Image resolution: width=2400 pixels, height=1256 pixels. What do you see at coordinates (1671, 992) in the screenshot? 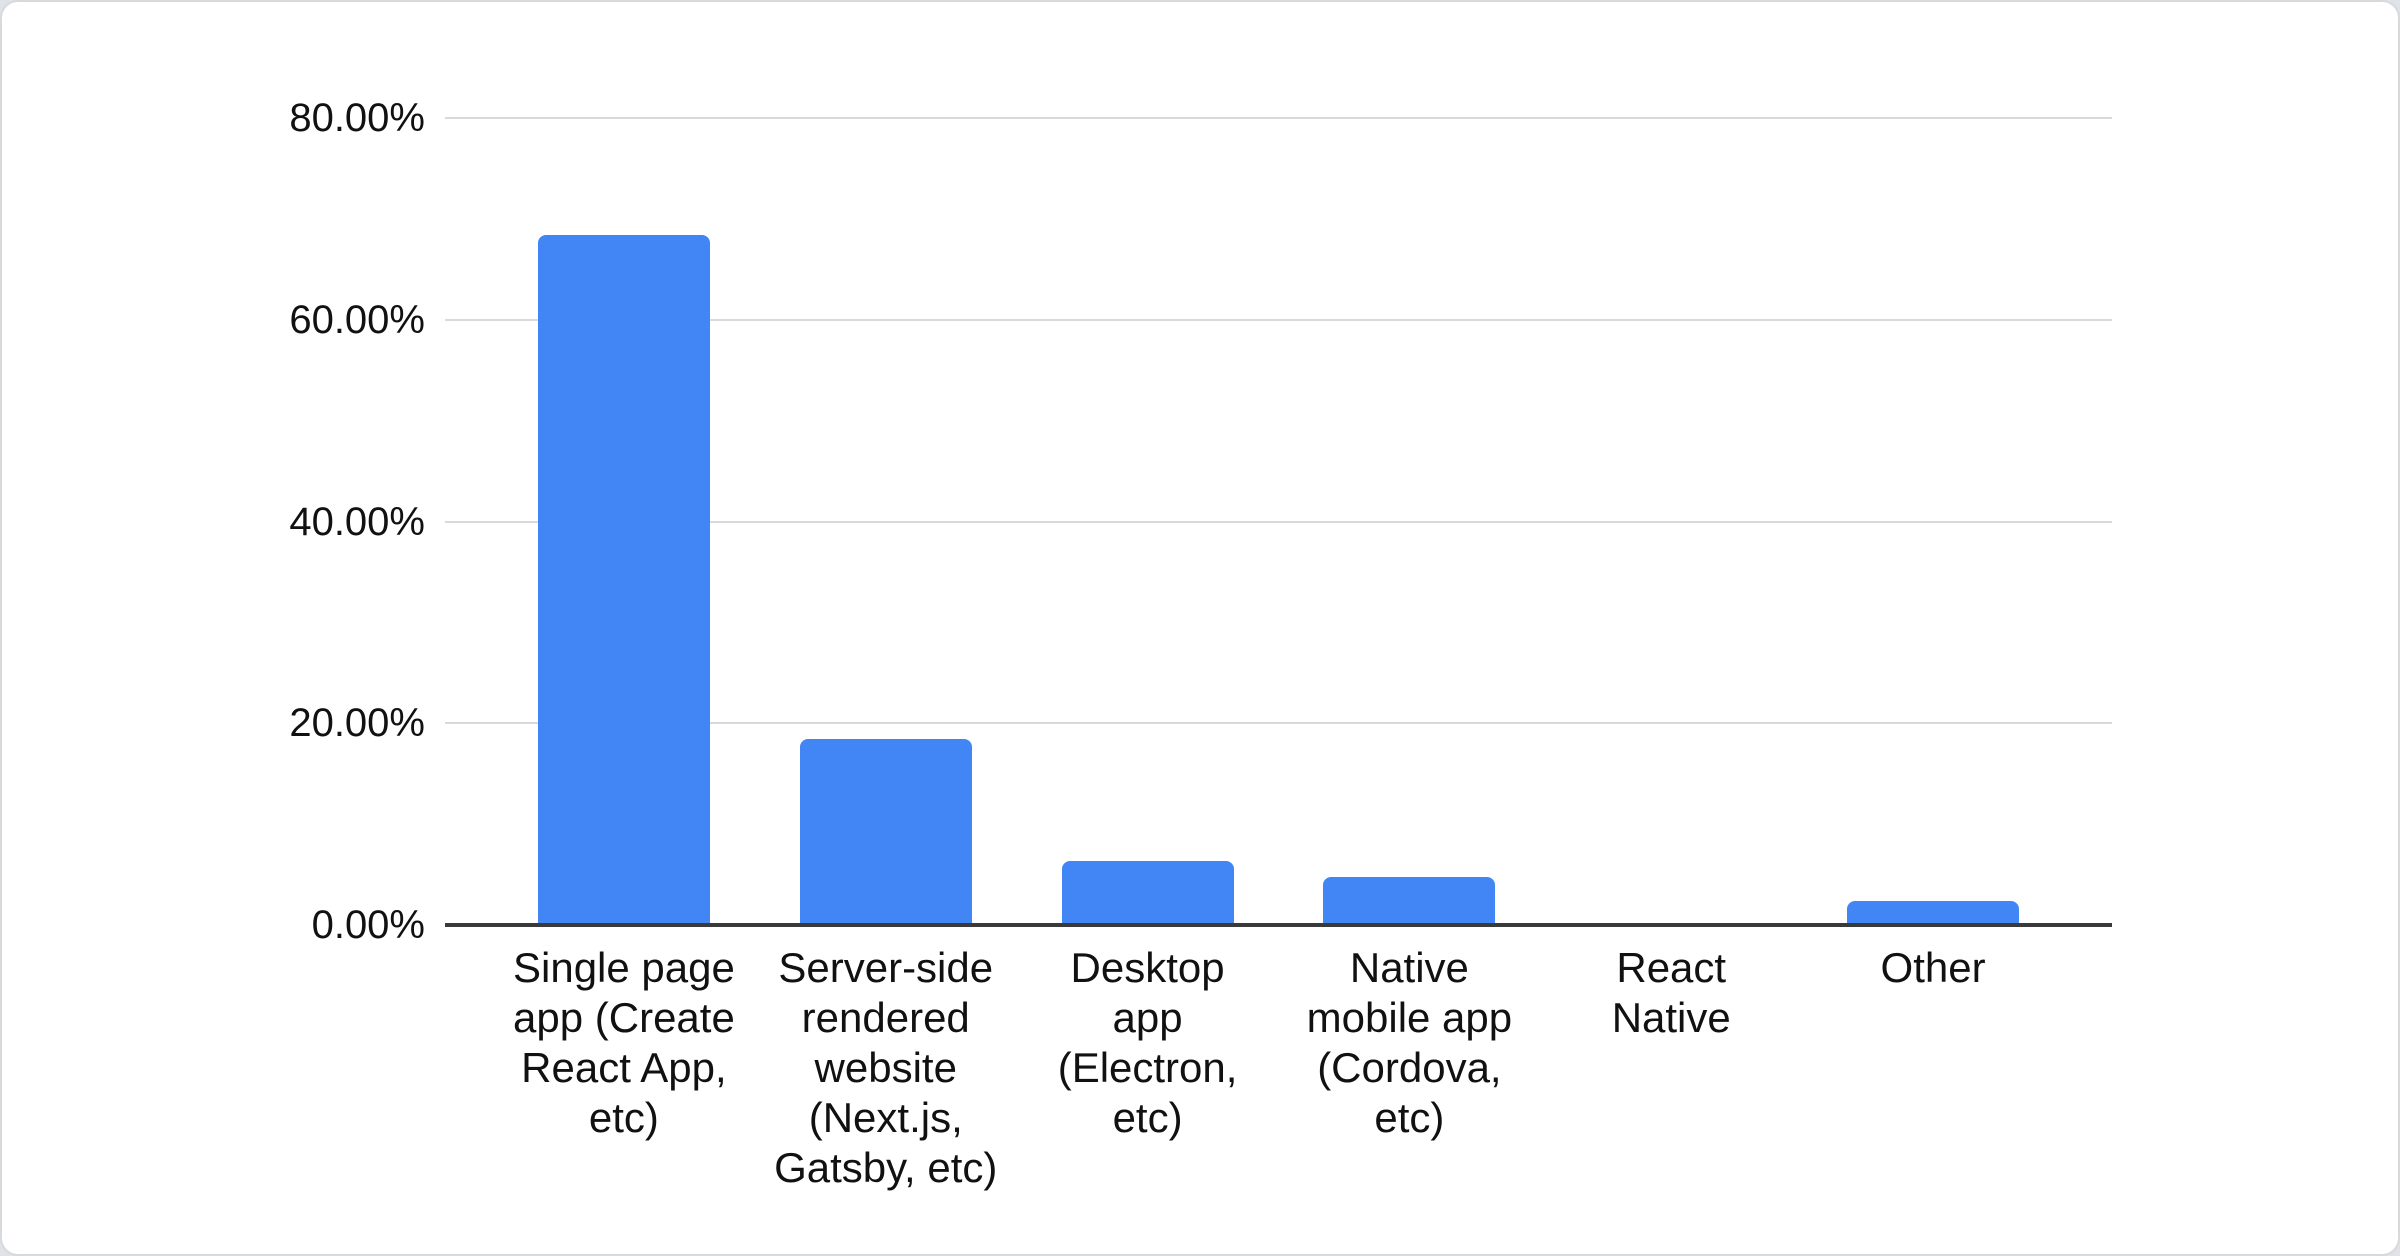
I see `x-axis-label: React Native` at bounding box center [1671, 992].